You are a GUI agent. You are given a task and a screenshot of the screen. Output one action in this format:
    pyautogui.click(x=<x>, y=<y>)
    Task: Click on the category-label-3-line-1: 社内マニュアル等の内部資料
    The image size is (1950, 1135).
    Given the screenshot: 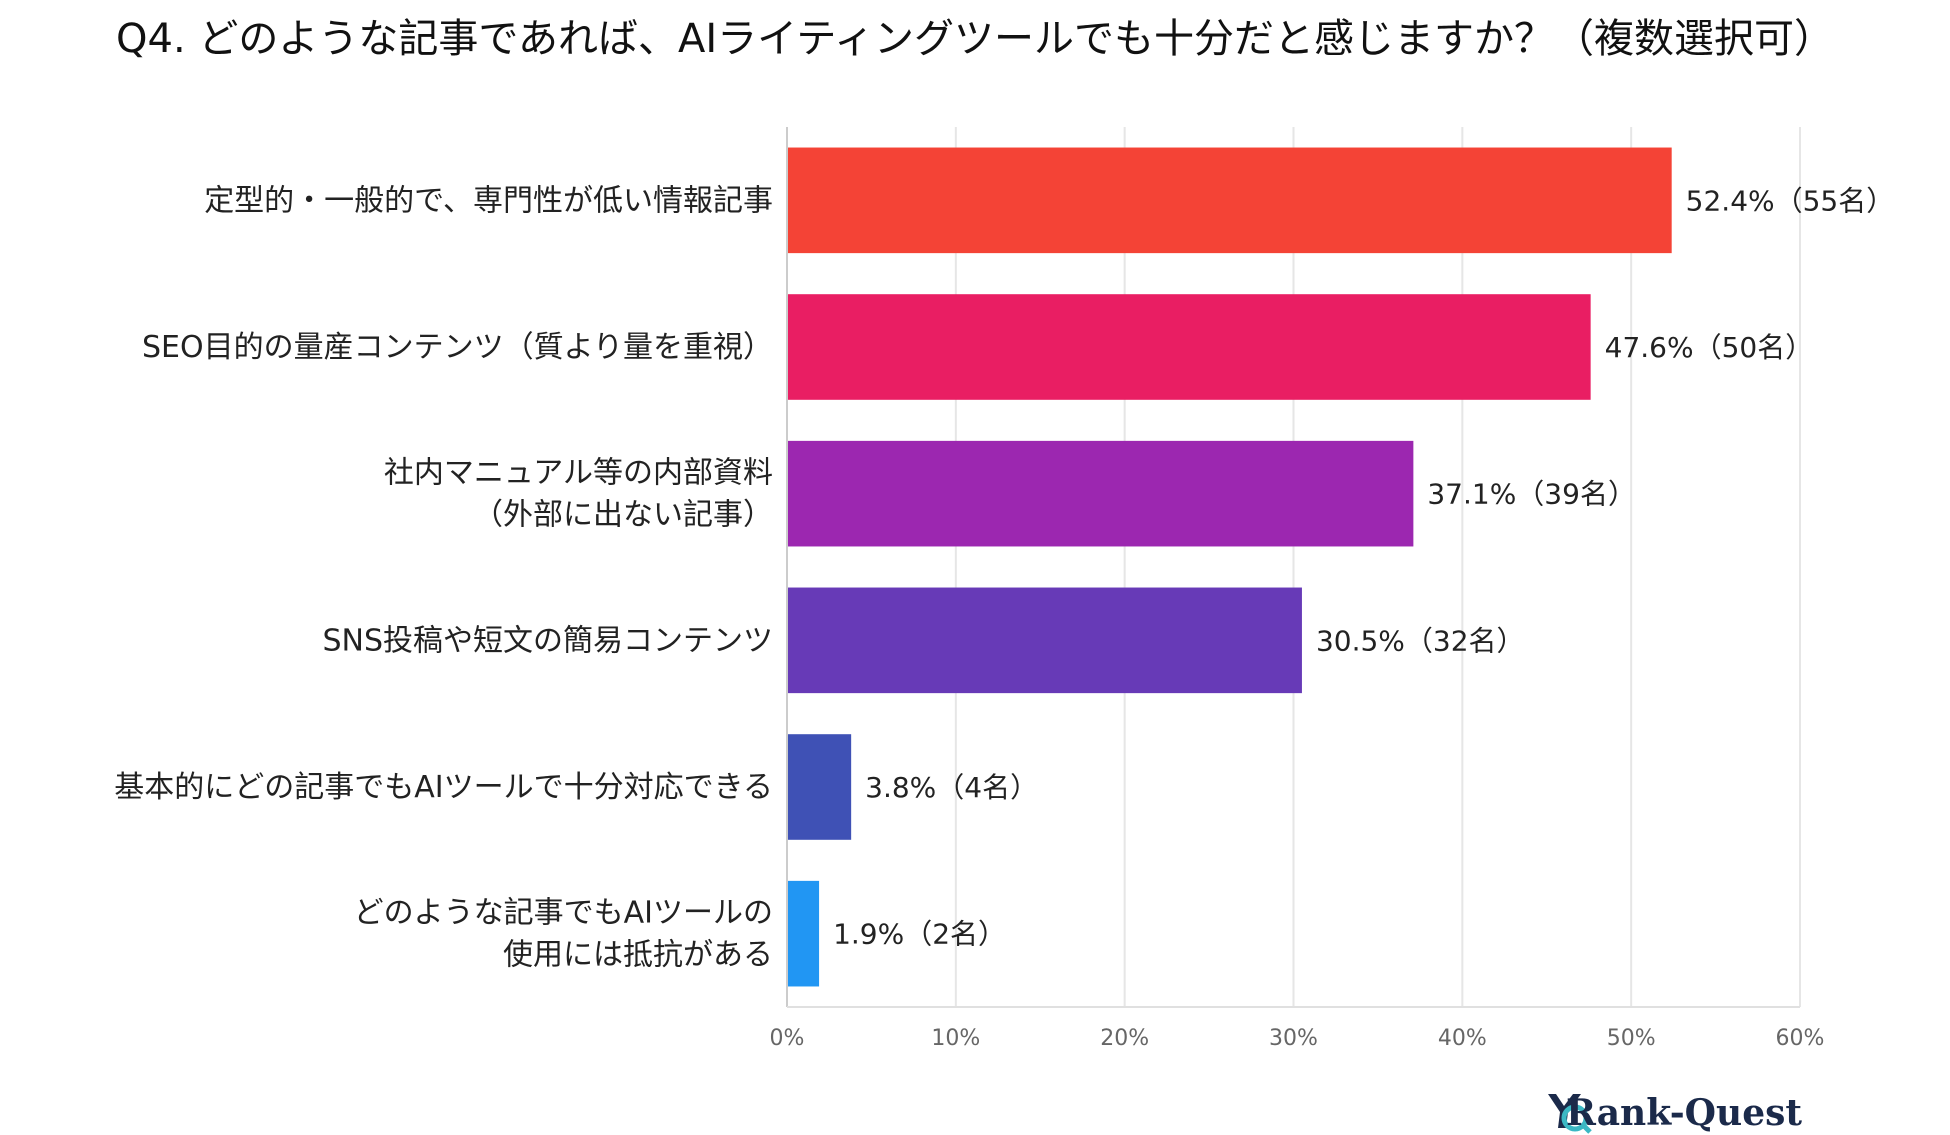 What is the action you would take?
    pyautogui.click(x=578, y=473)
    